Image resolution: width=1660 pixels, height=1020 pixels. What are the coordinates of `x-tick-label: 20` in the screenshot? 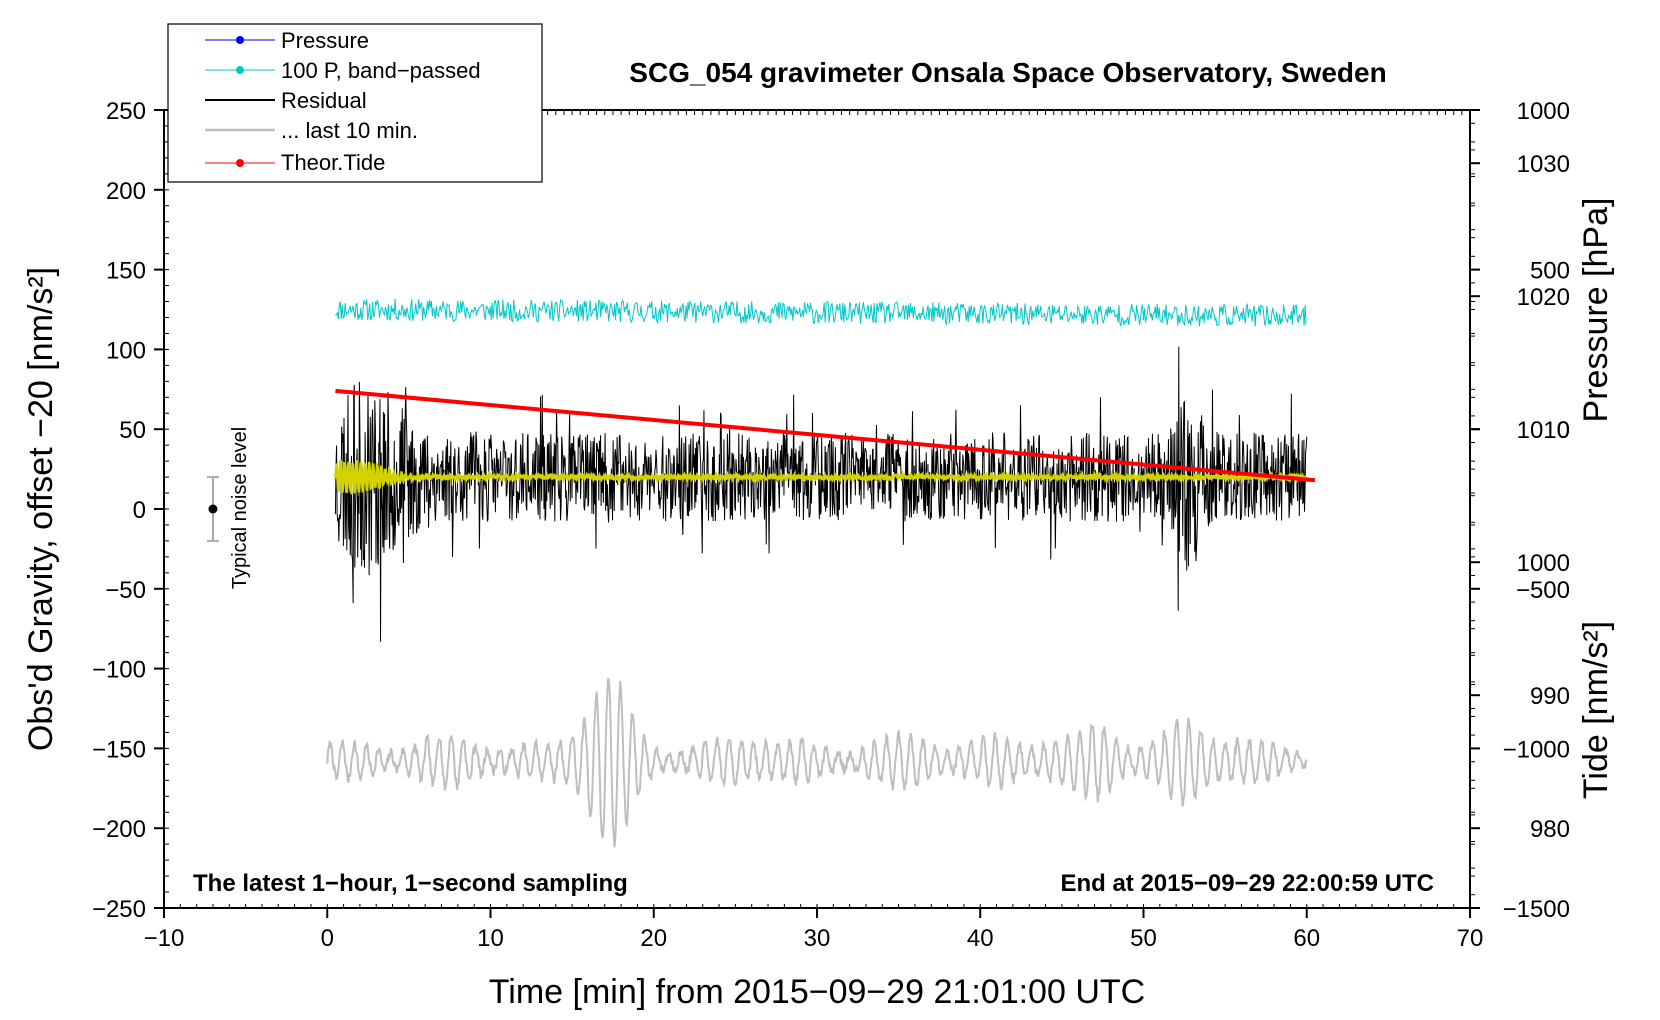 It's located at (653, 938).